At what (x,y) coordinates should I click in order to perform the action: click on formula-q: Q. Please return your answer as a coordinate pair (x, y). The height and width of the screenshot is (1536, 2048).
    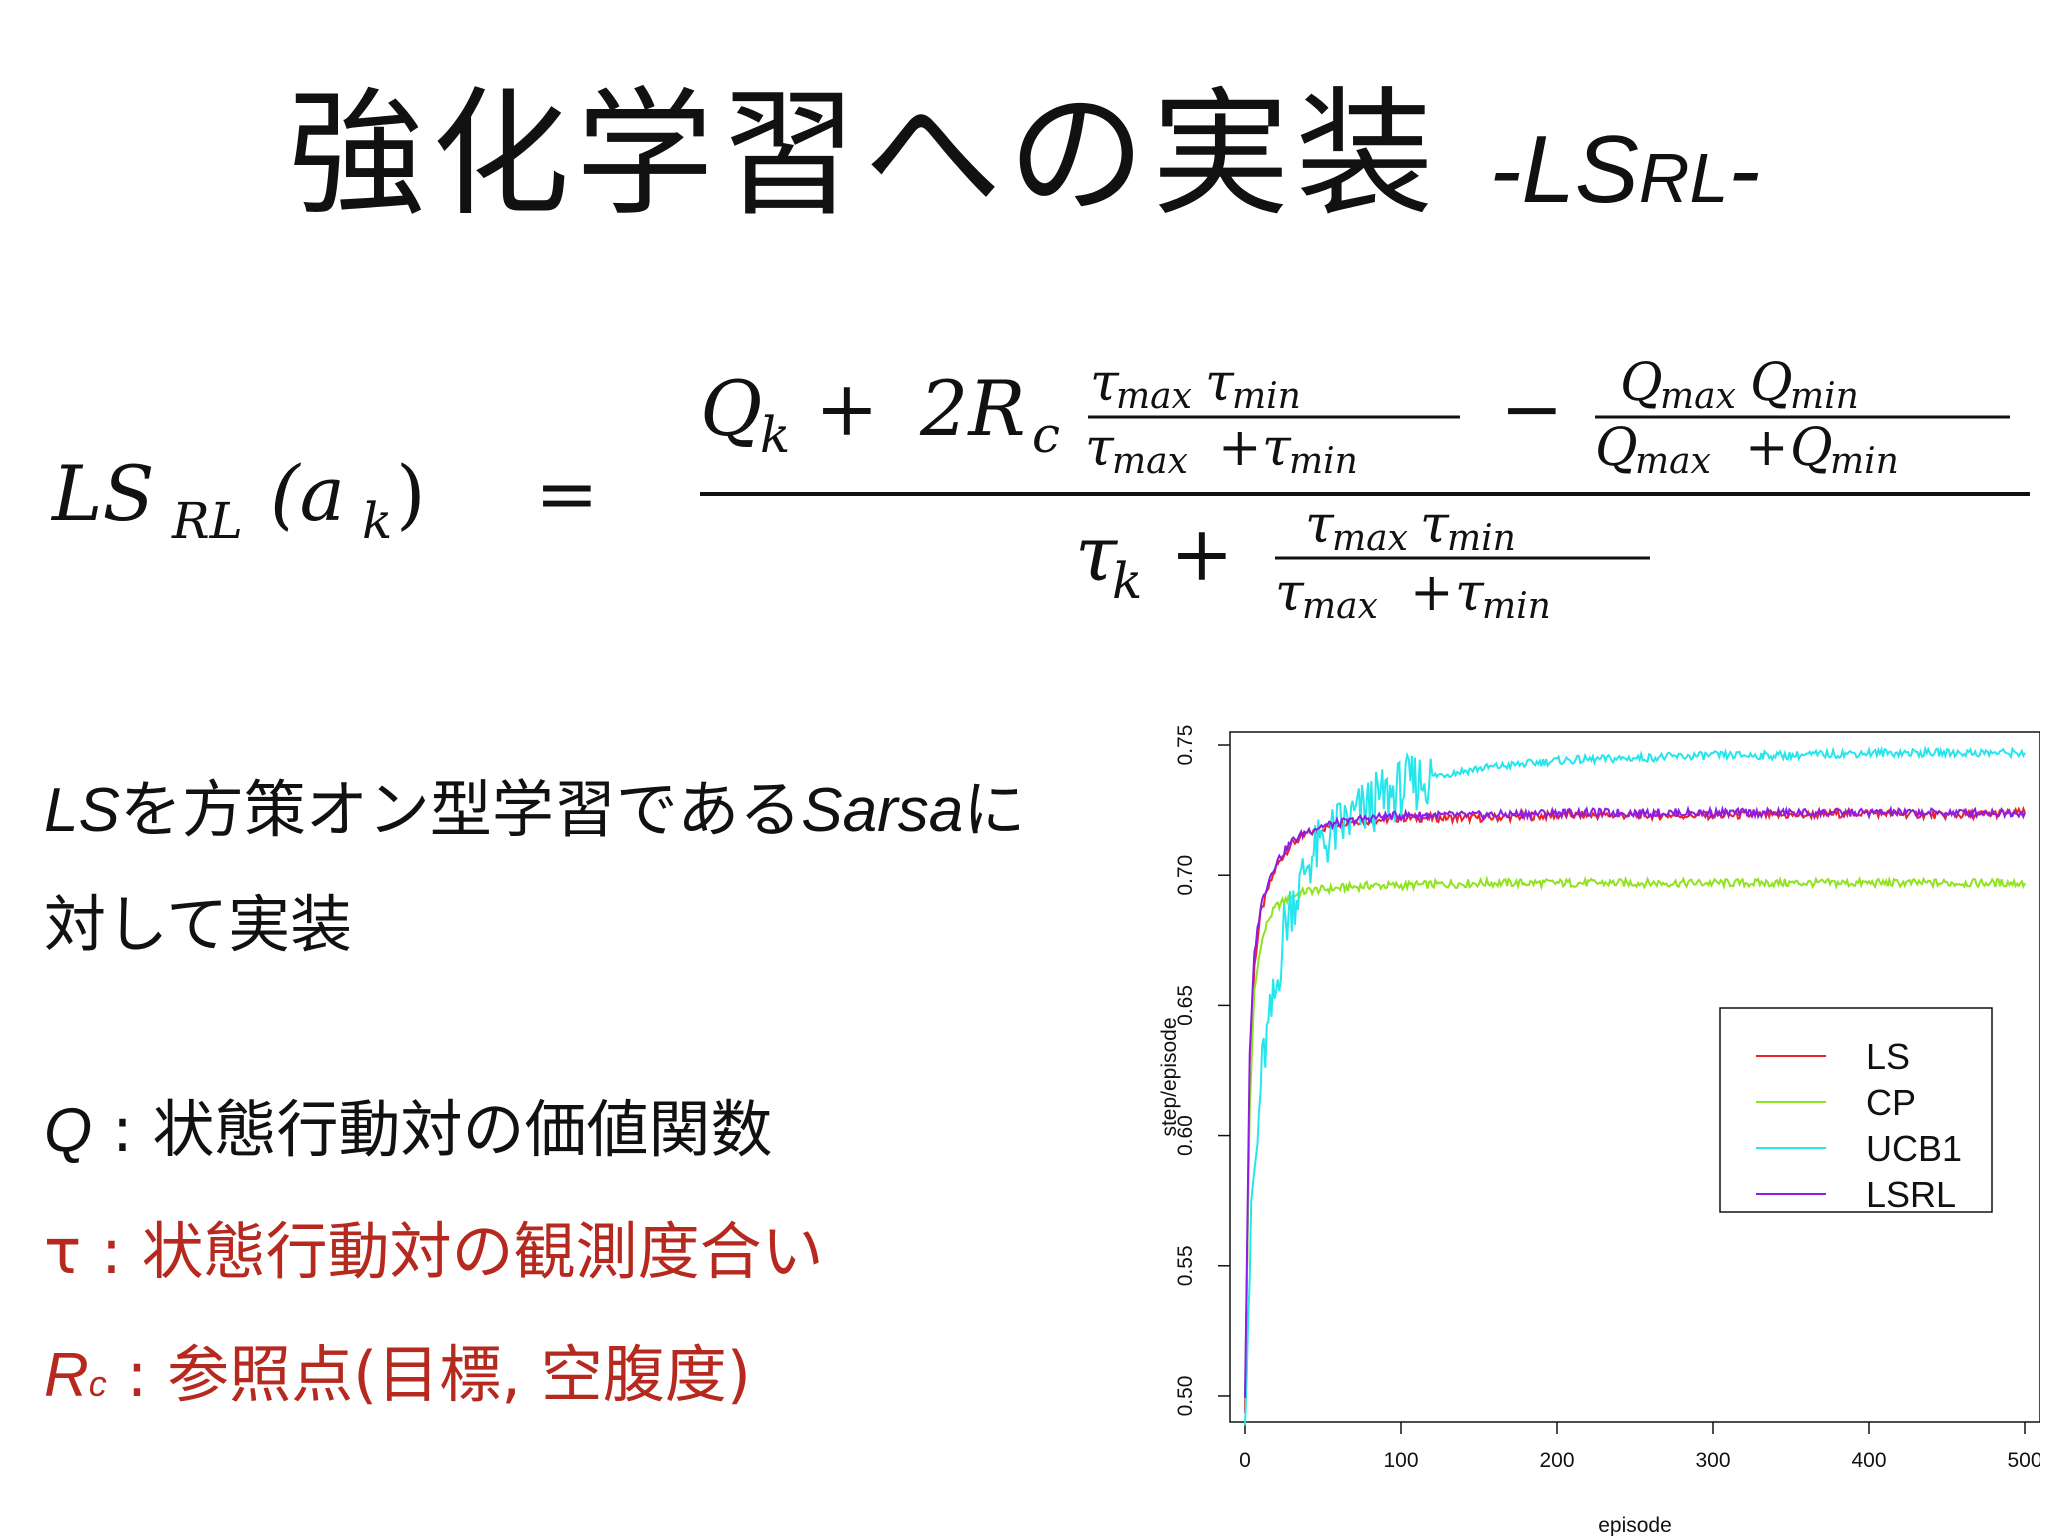
    Looking at the image, I should click on (731, 408).